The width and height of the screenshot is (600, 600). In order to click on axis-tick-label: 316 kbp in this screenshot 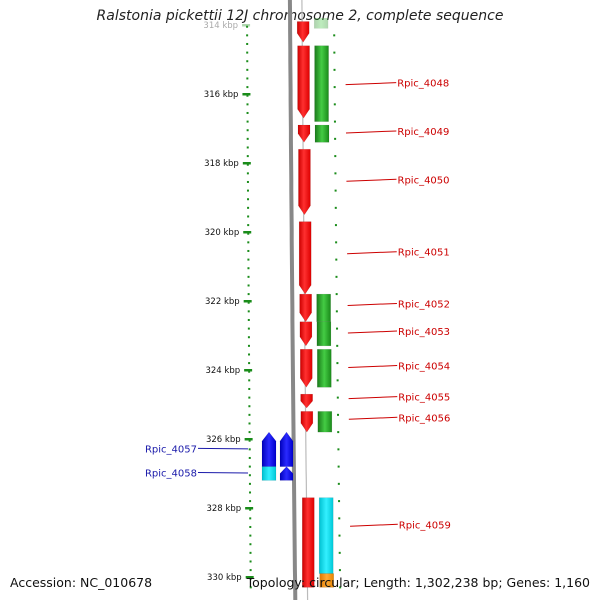, I will do `click(221, 95)`.